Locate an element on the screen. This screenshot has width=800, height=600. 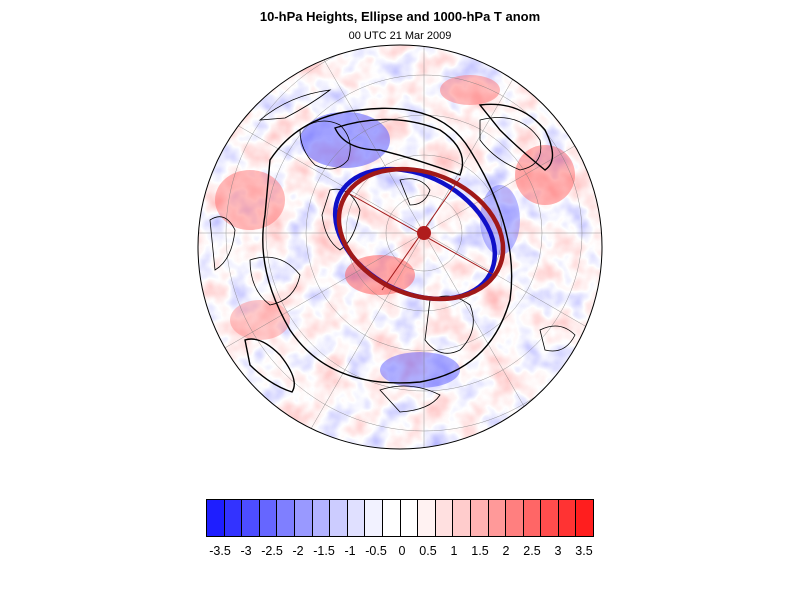
colorbar-tick-label: -3 is located at coordinates (246, 551).